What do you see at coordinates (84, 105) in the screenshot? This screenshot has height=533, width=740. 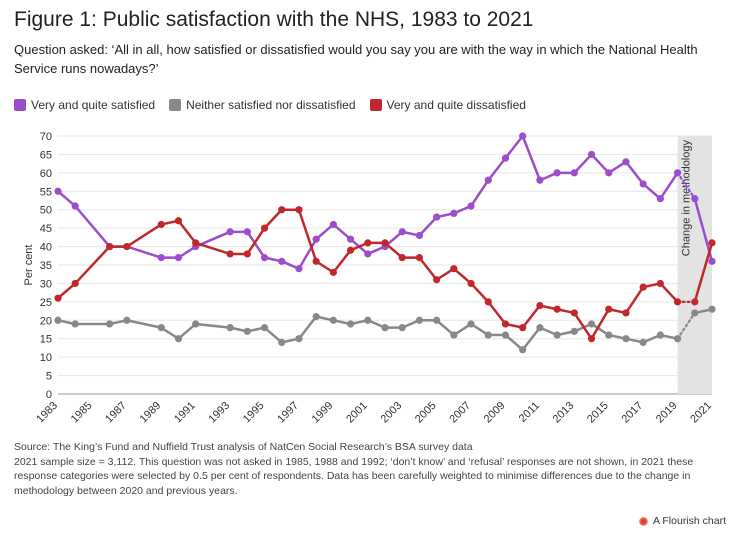 I see `legend-item-satisfied: Very and quite satisfied` at bounding box center [84, 105].